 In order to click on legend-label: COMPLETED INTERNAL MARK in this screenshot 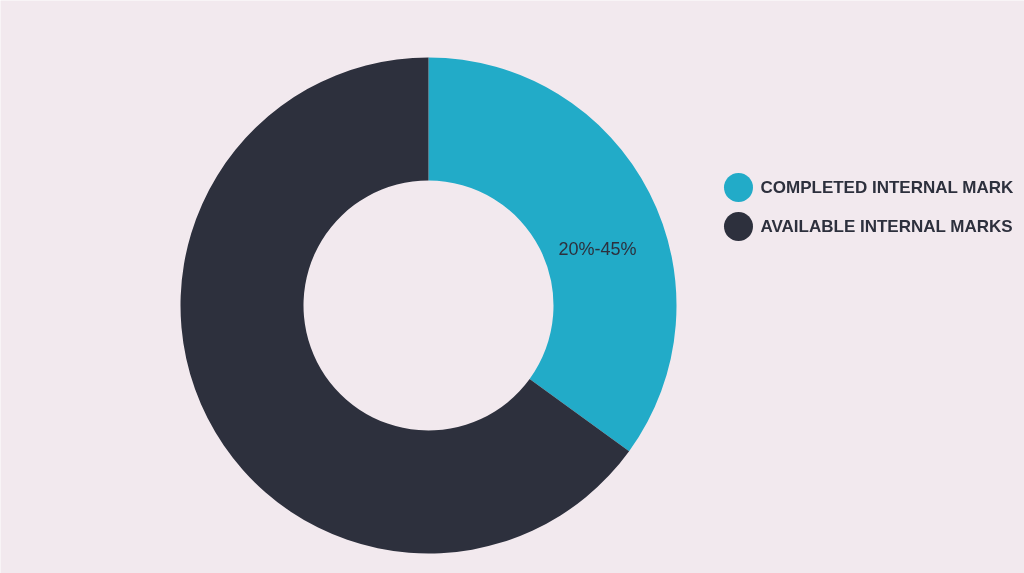, I will do `click(887, 187)`.